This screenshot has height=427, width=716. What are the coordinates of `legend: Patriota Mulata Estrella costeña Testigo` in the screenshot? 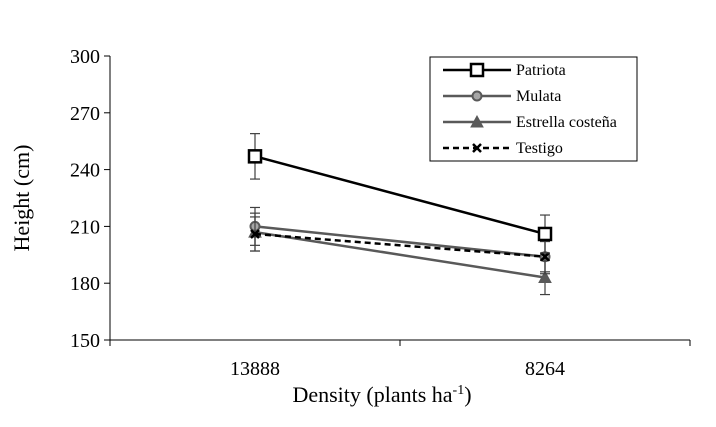 It's located at (533, 109).